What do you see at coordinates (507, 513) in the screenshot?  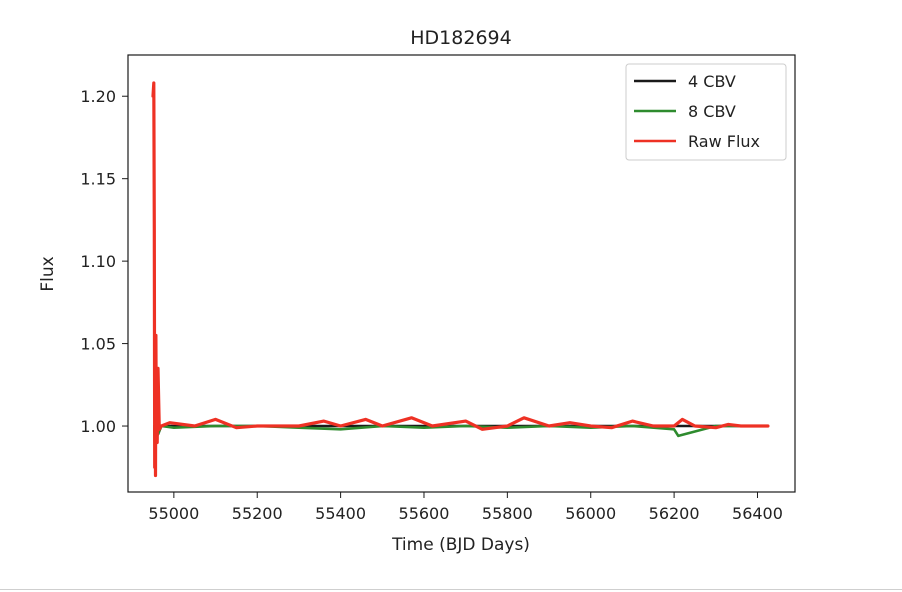 I see `x-tick-label: 55800` at bounding box center [507, 513].